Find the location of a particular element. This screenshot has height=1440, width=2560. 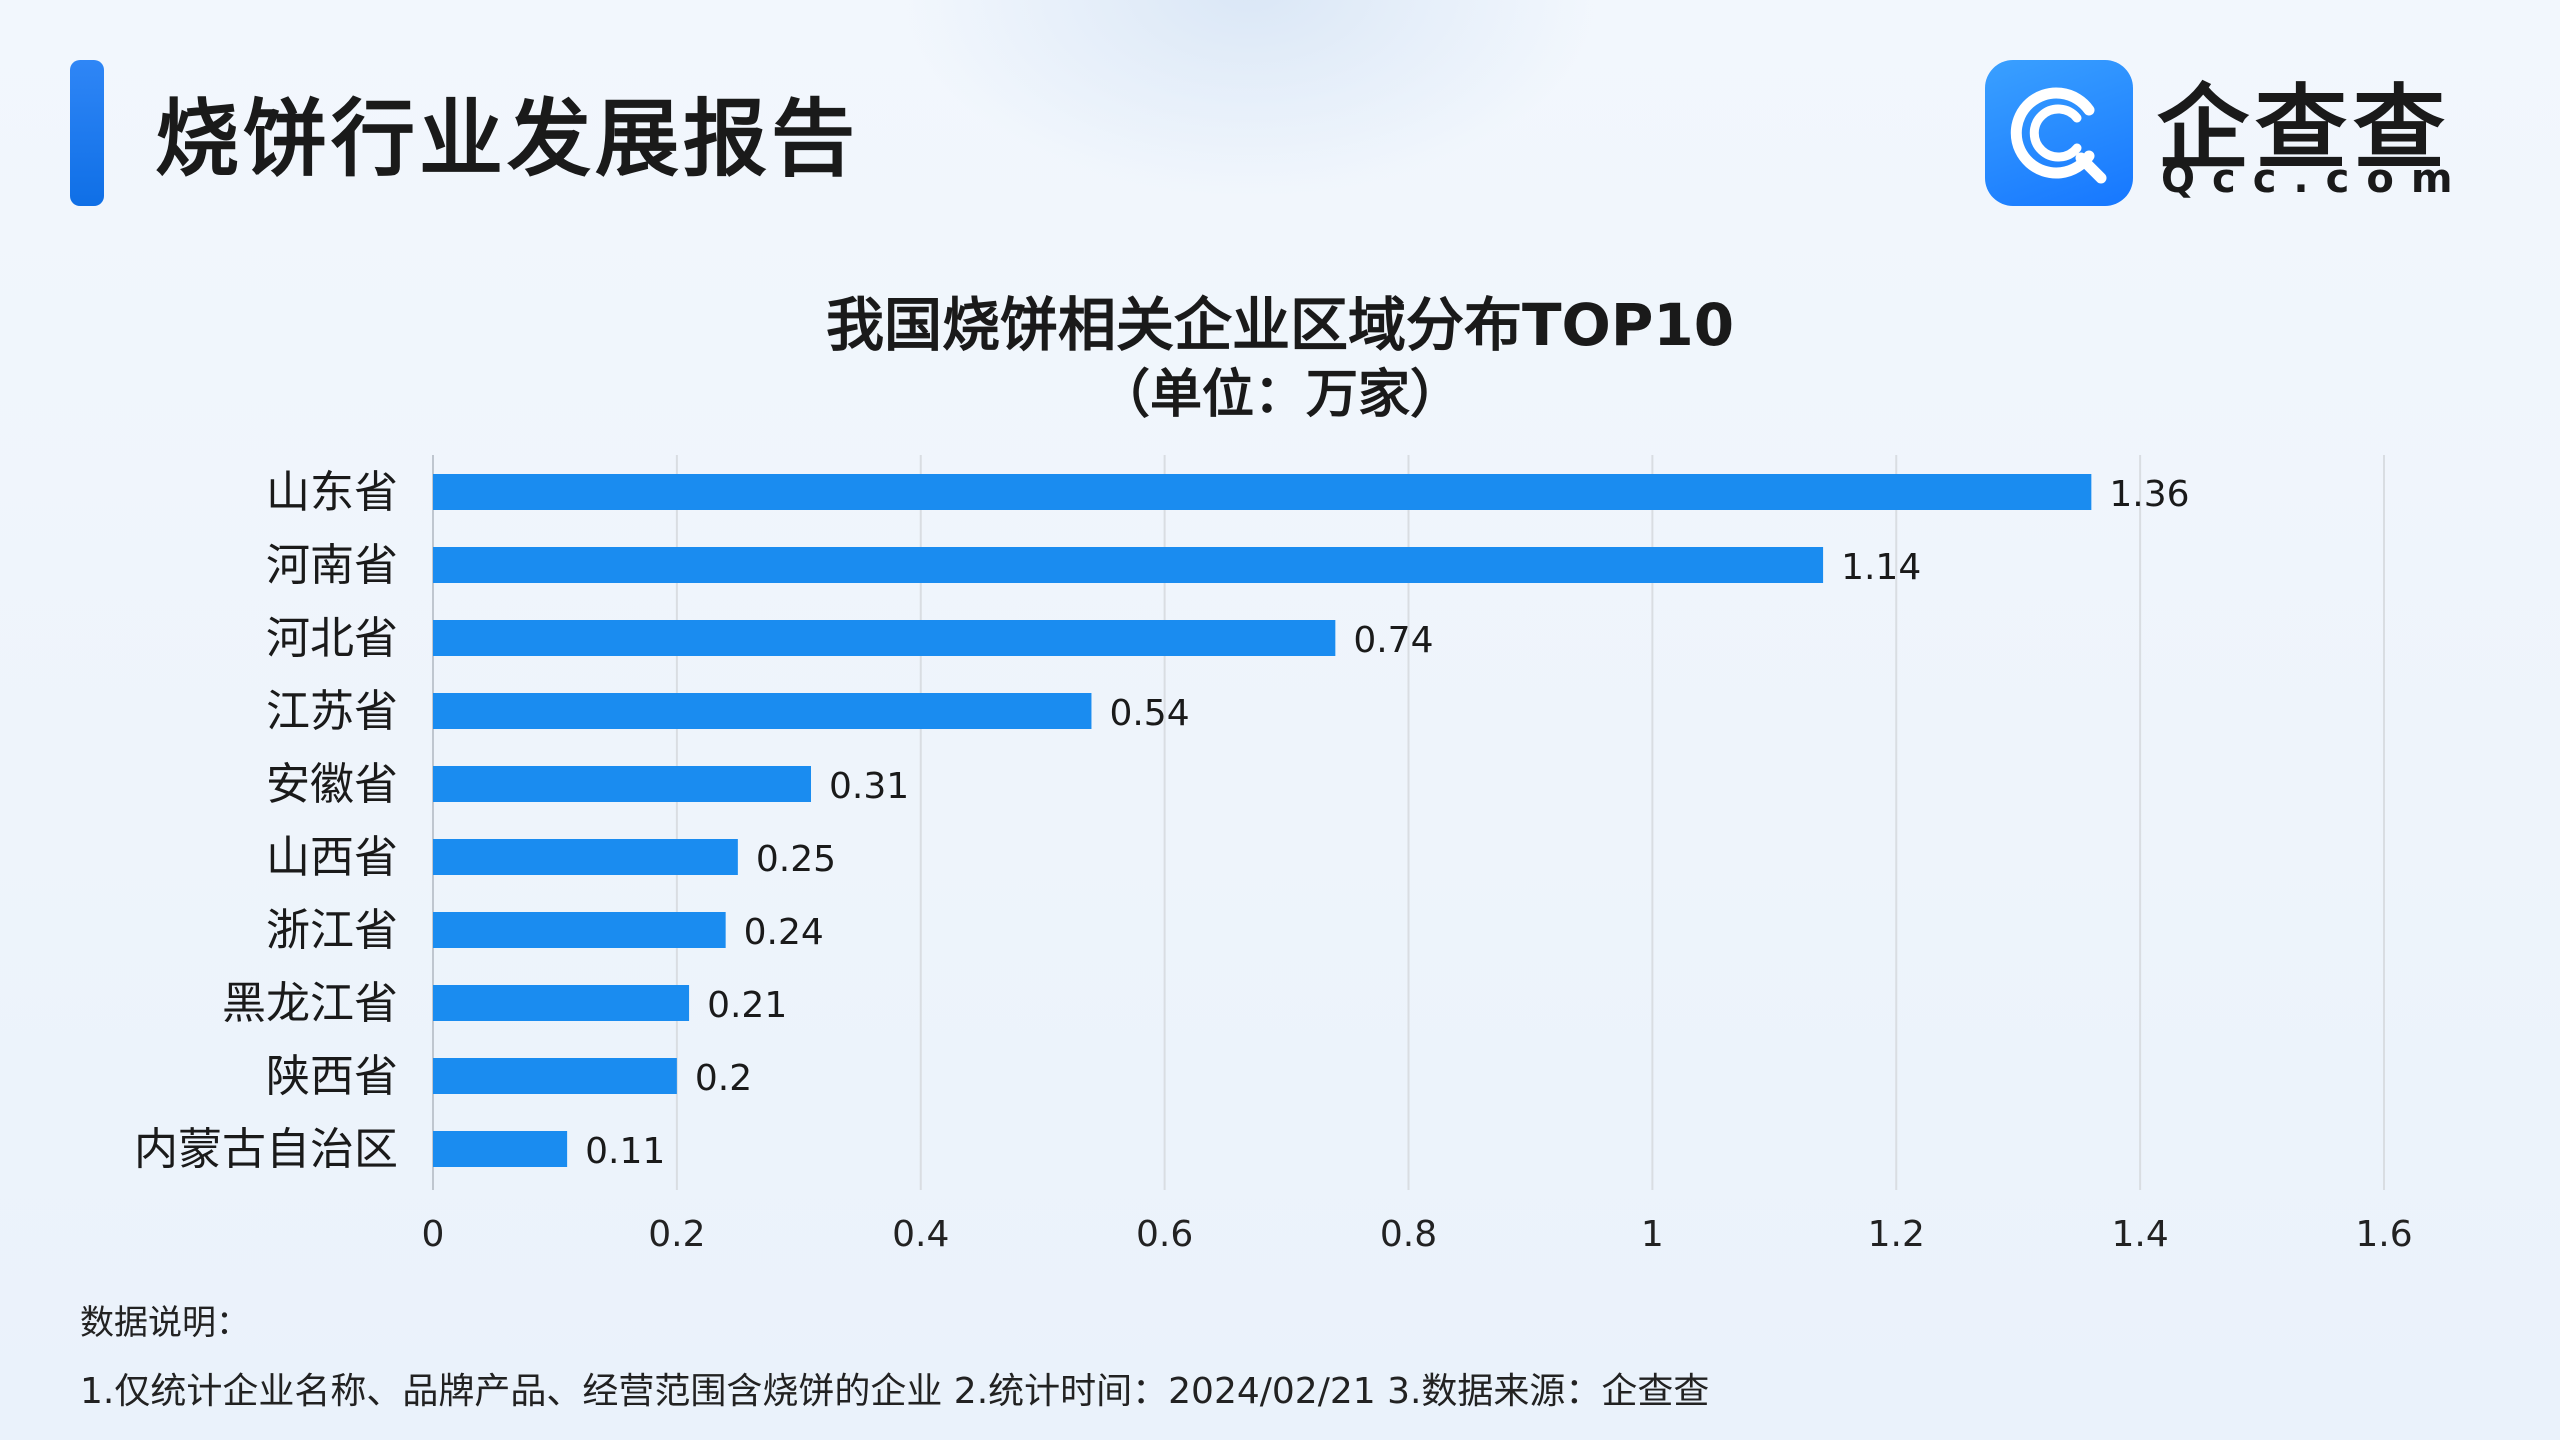

category-label: 江苏省 is located at coordinates (332, 711).